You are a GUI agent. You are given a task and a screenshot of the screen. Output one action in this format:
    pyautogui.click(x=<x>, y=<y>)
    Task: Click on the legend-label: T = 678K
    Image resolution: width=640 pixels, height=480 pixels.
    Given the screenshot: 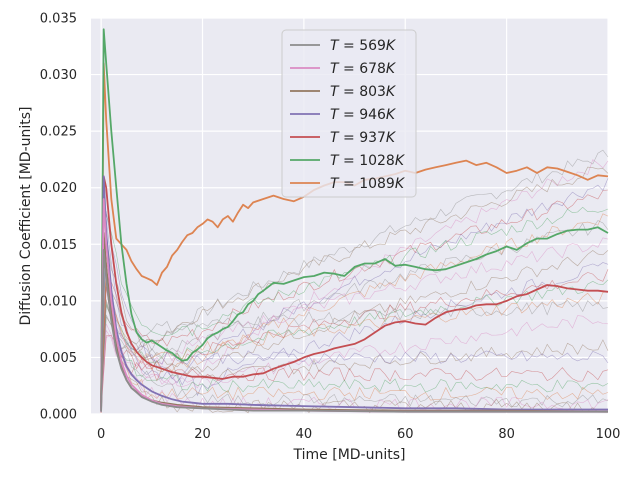 What is the action you would take?
    pyautogui.click(x=363, y=69)
    